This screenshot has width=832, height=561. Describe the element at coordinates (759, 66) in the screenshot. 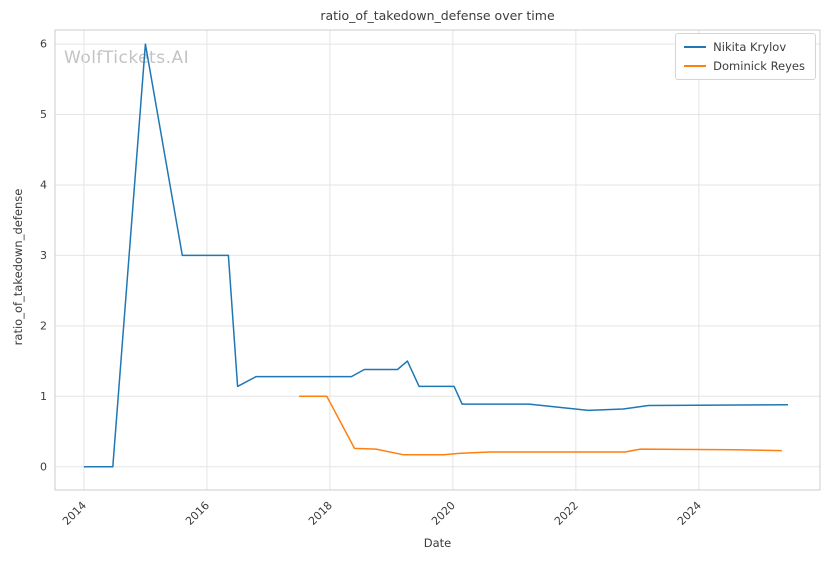

I see `legend-label: Dominick Reyes` at that location.